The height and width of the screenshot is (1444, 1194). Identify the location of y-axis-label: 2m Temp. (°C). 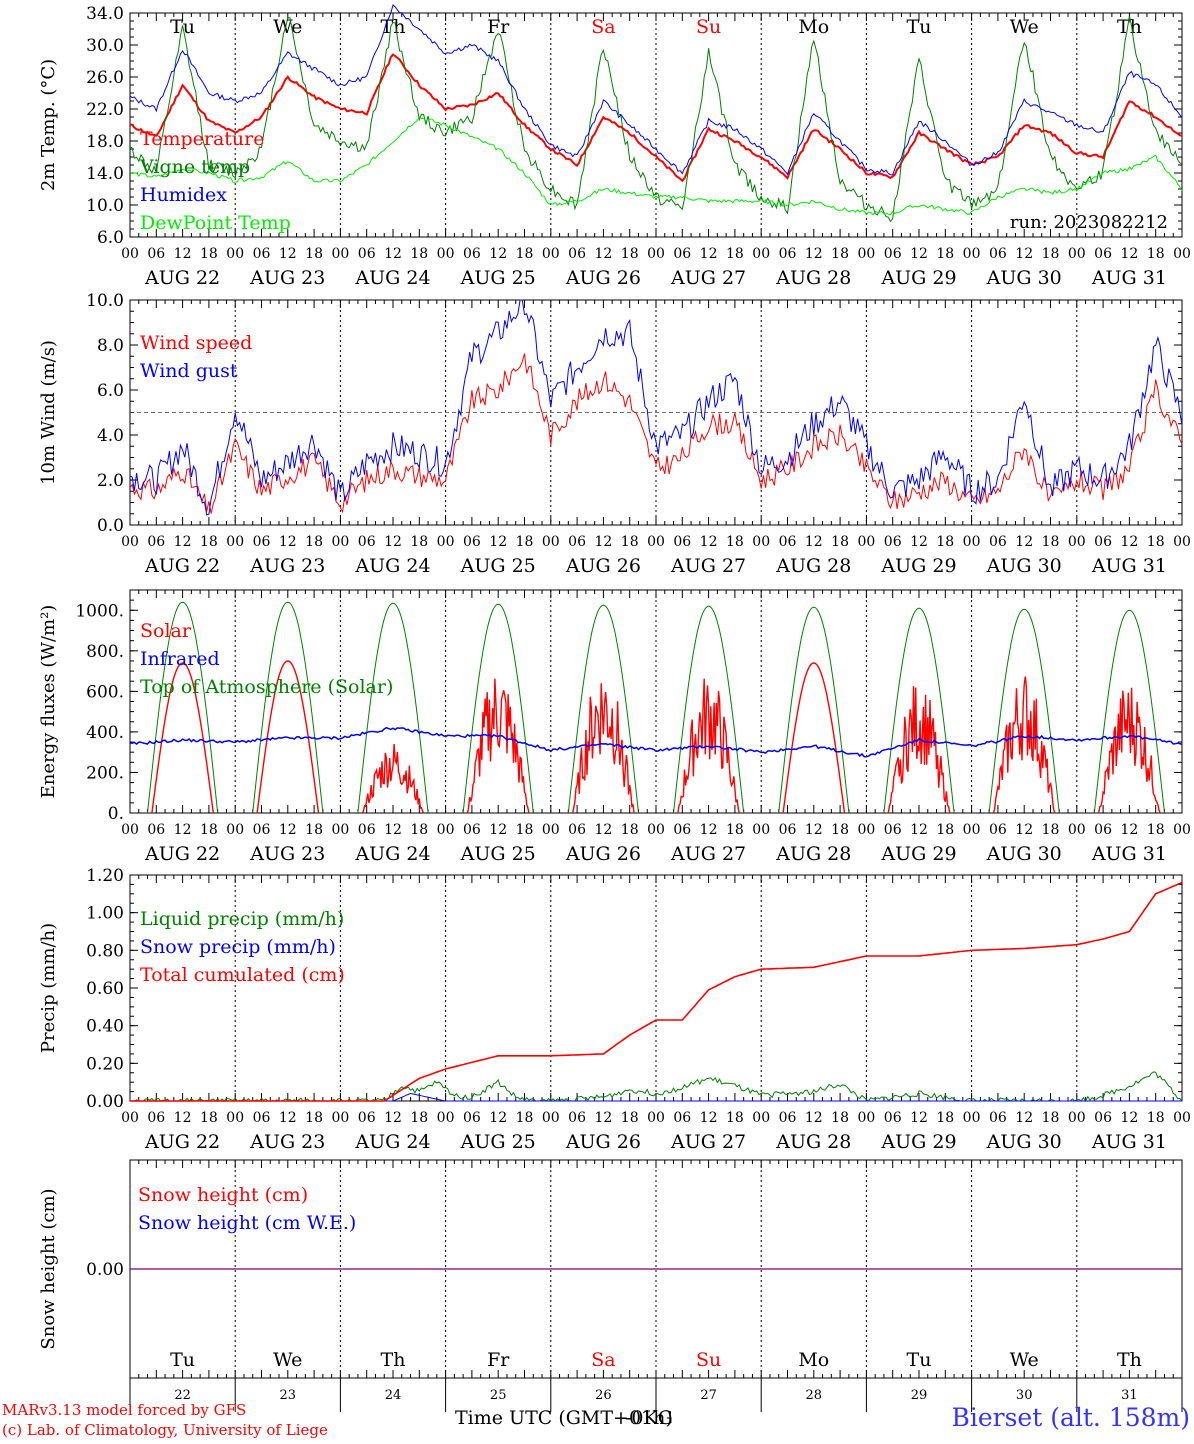
(48, 125).